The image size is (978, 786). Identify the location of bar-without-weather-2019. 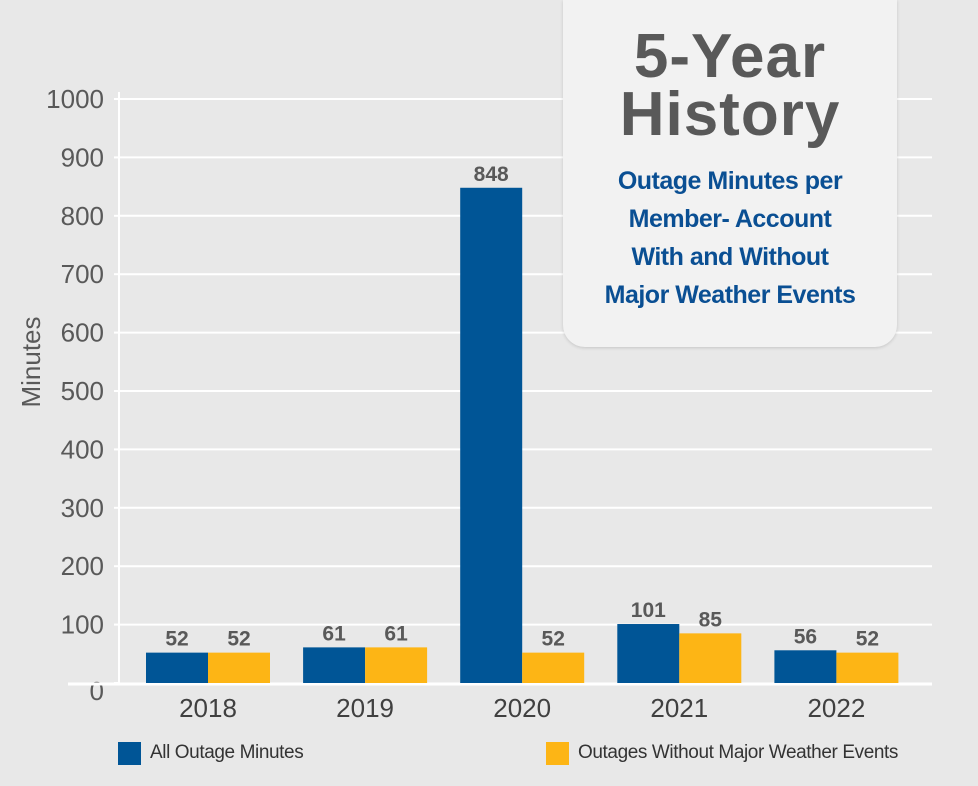
(396, 665).